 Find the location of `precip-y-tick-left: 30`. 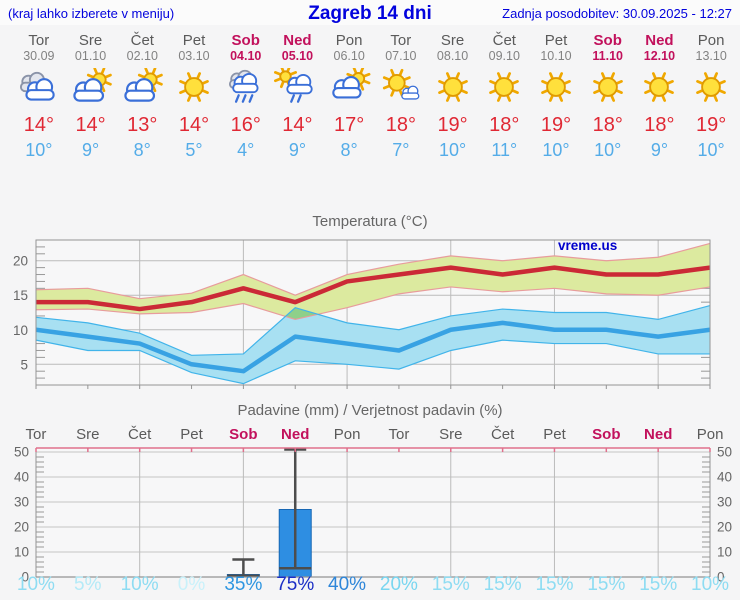

precip-y-tick-left: 30 is located at coordinates (21, 502).